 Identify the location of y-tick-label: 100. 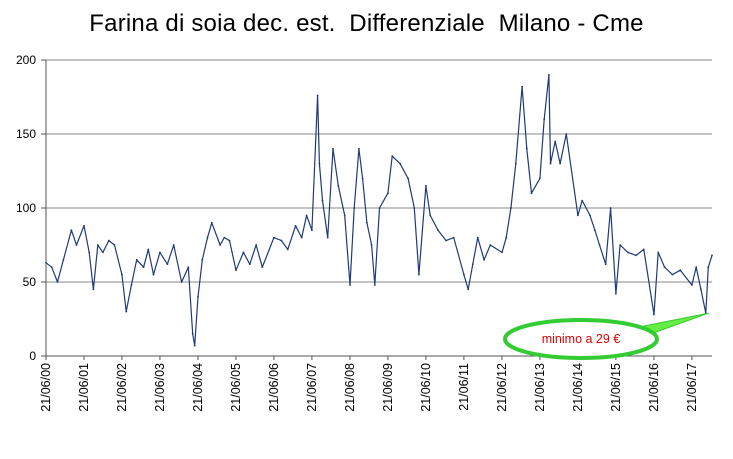
(26, 208).